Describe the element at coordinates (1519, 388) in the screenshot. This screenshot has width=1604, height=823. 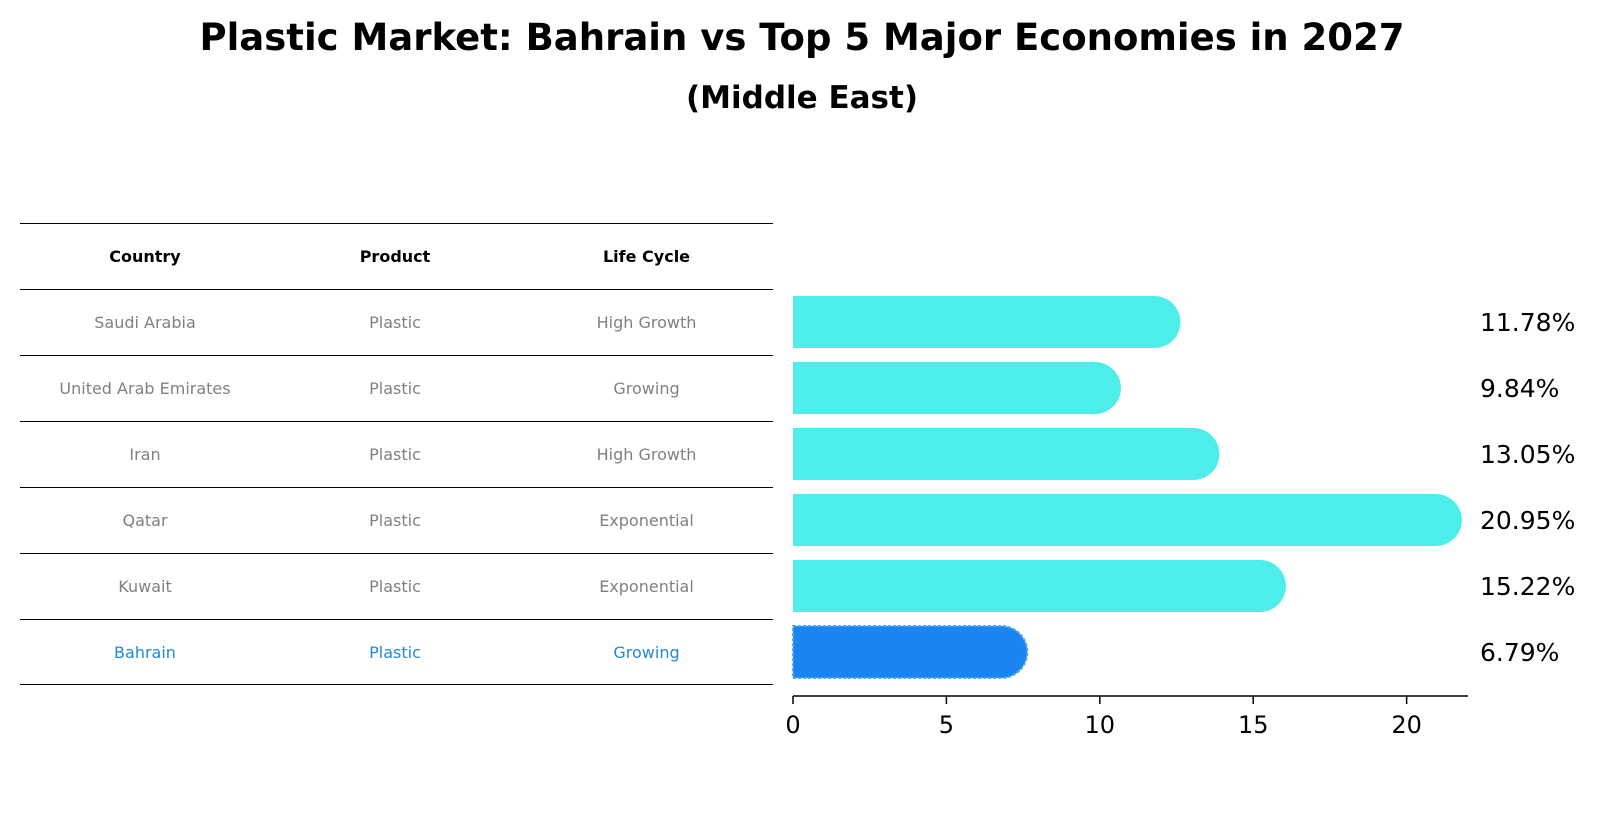
I see `bar-value-label: 9.84%` at that location.